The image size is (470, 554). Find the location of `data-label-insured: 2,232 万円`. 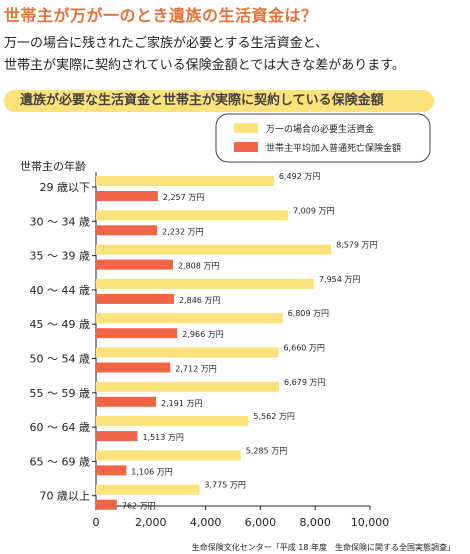

data-label-insured: 2,232 万円 is located at coordinates (182, 231).